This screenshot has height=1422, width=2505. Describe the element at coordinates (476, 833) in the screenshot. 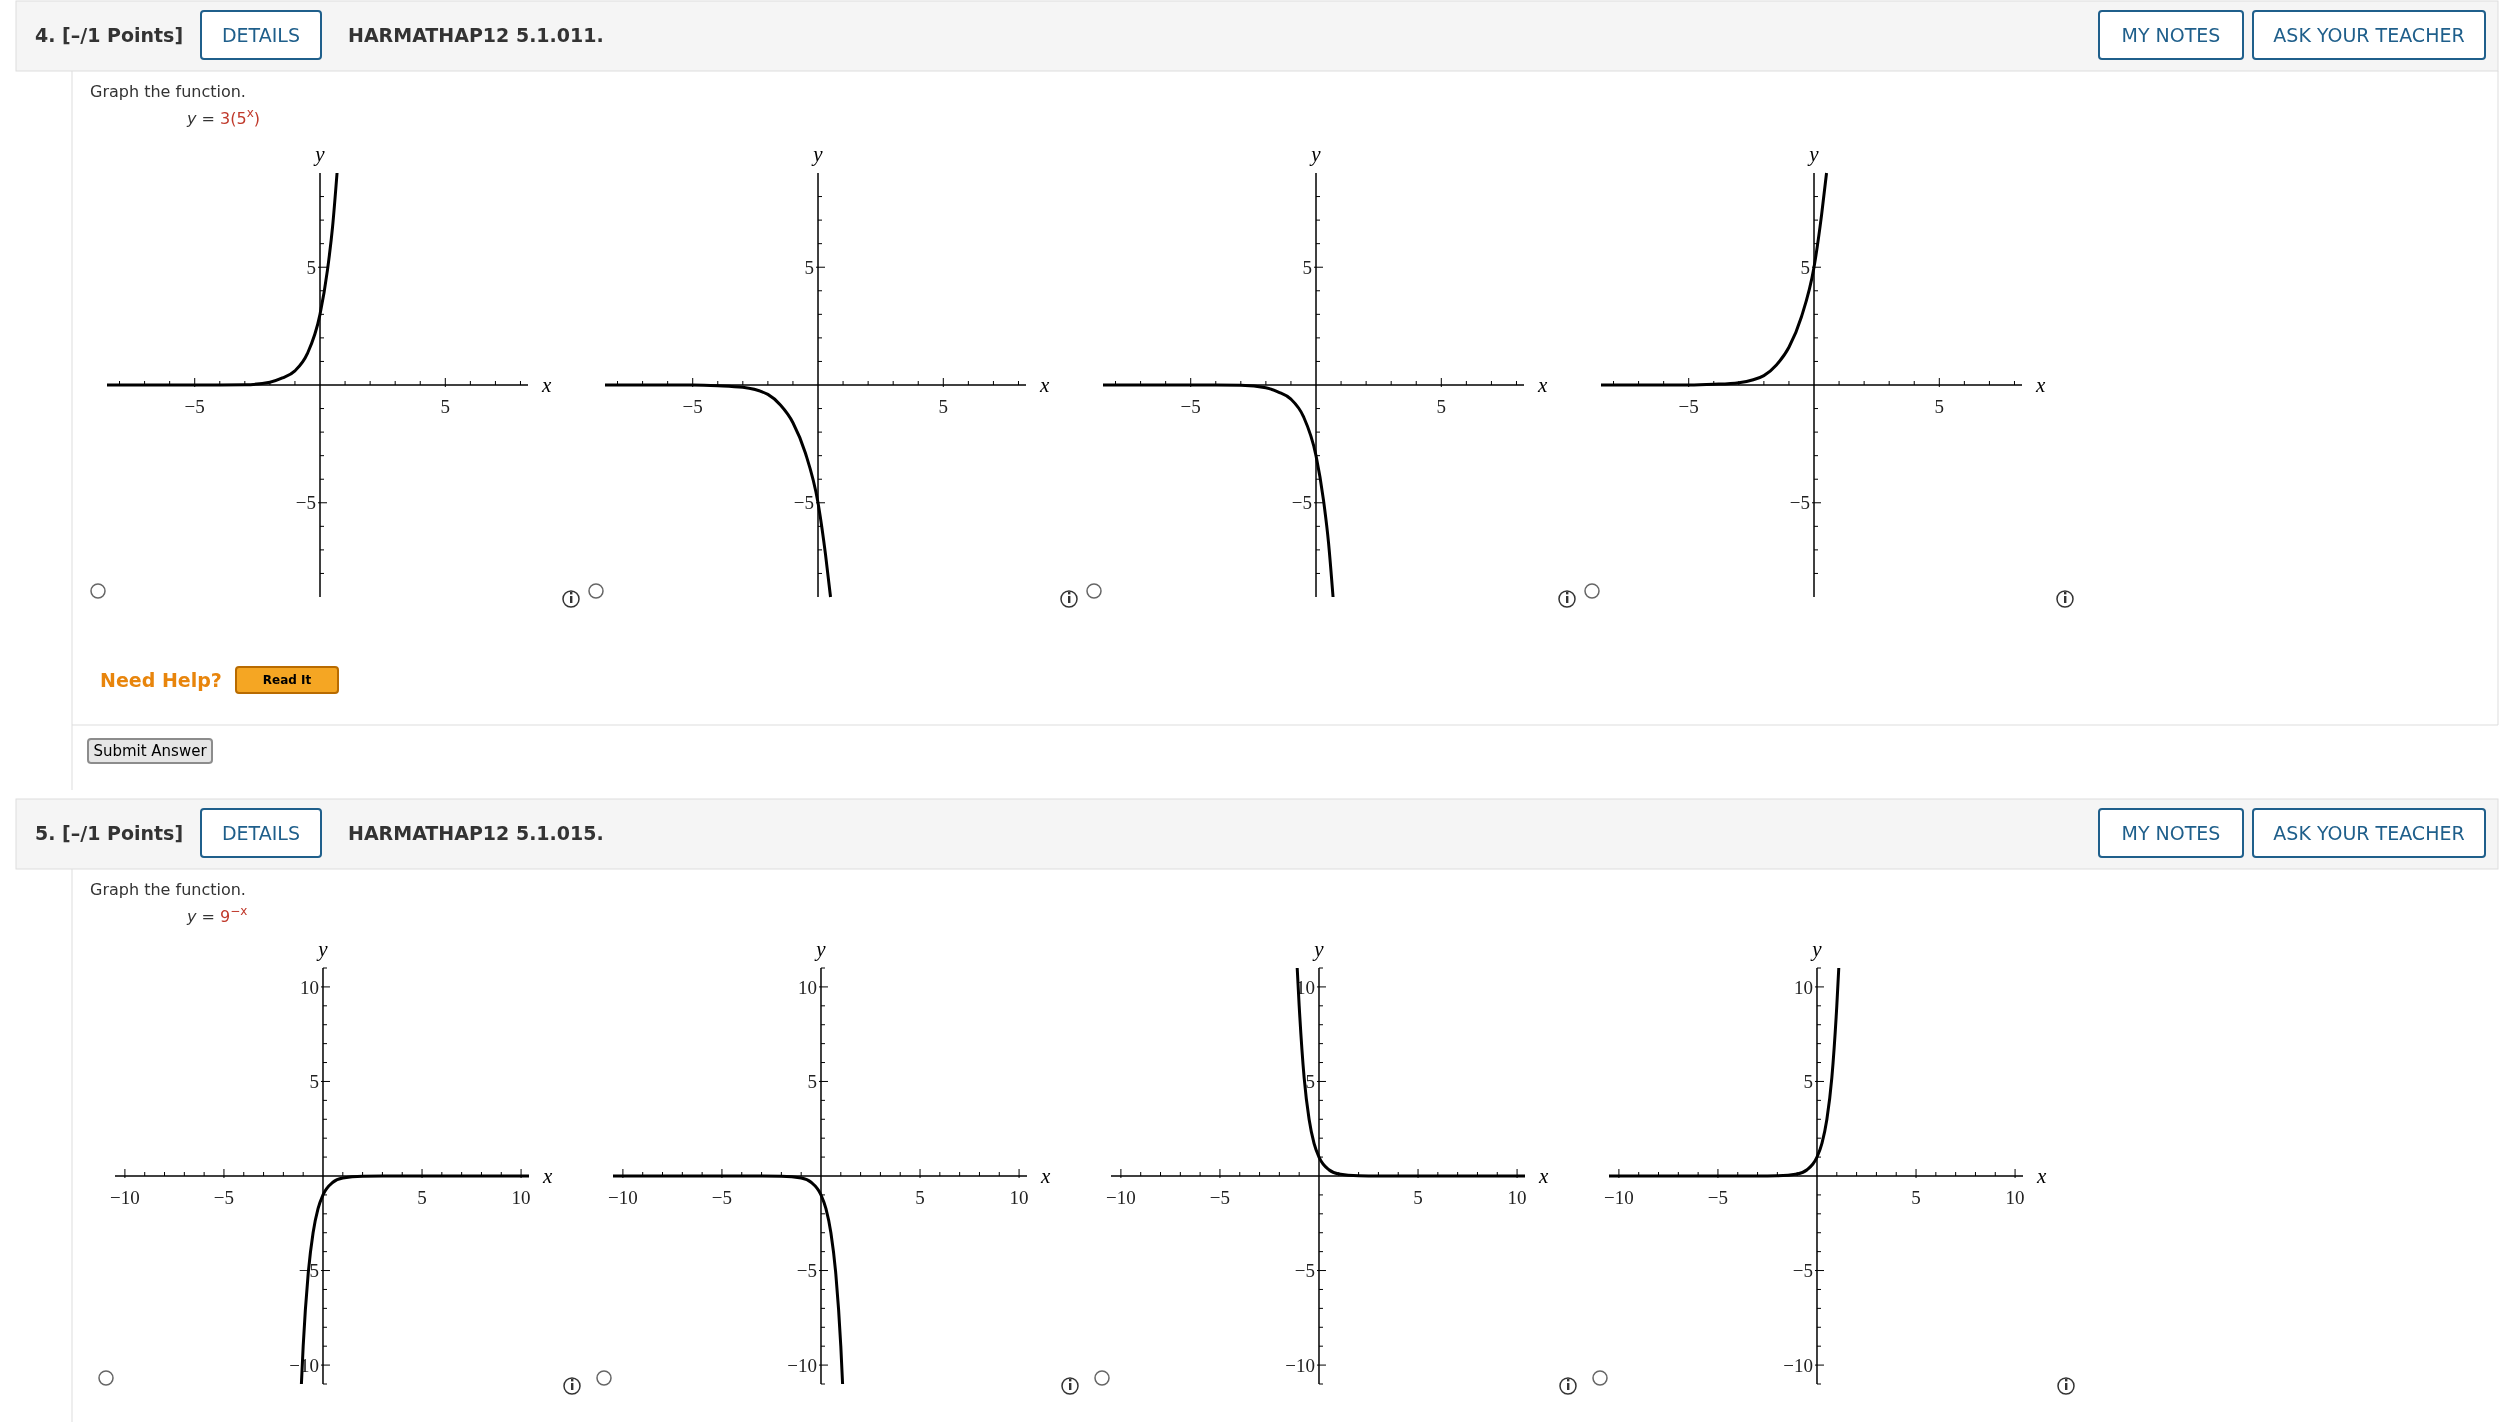

I see `text: HARMATHAP12 5.1.015.` at that location.